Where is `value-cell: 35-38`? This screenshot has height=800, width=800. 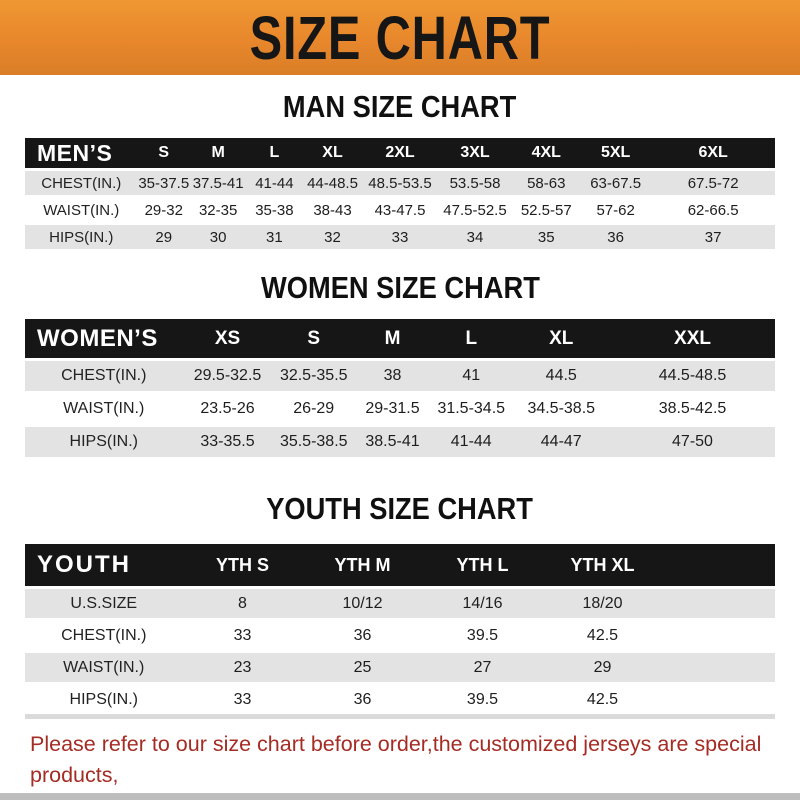
value-cell: 35-38 is located at coordinates (274, 208).